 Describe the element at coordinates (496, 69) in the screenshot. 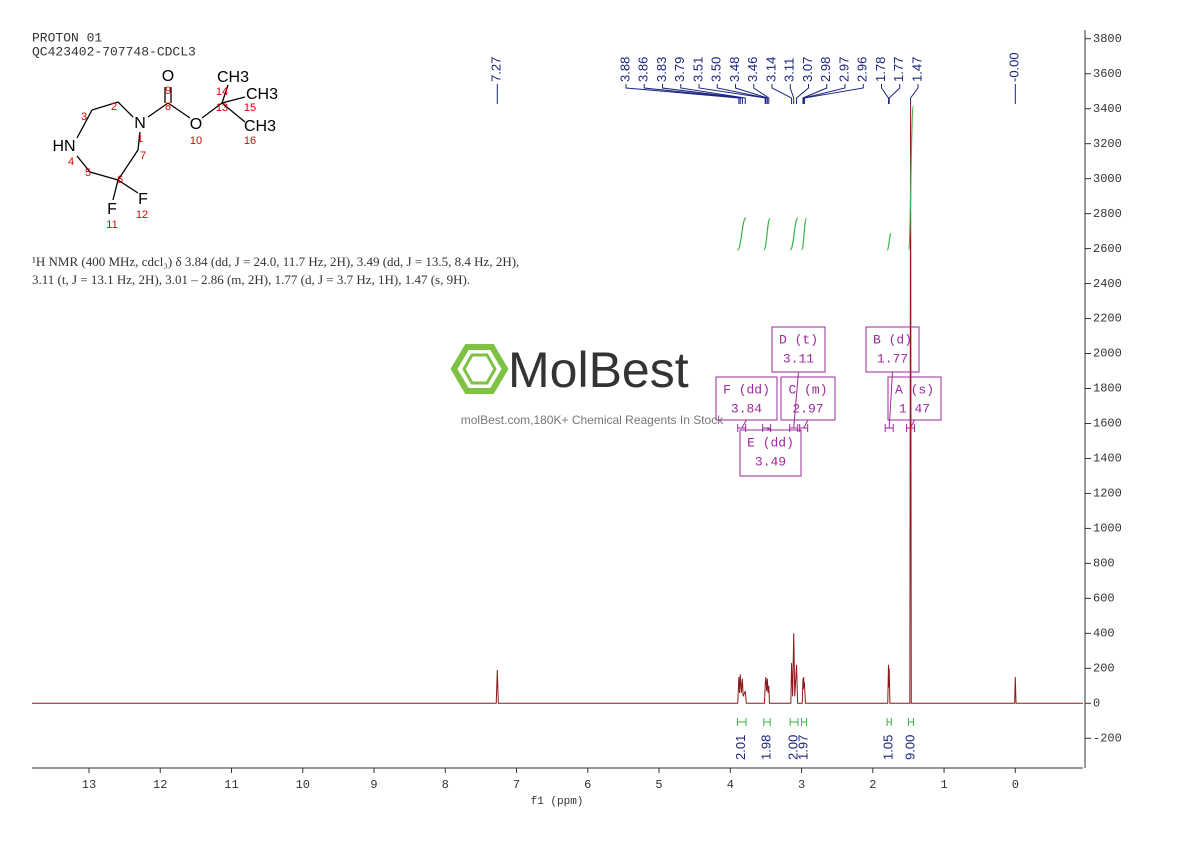

I see `peak-label: 7.27` at that location.